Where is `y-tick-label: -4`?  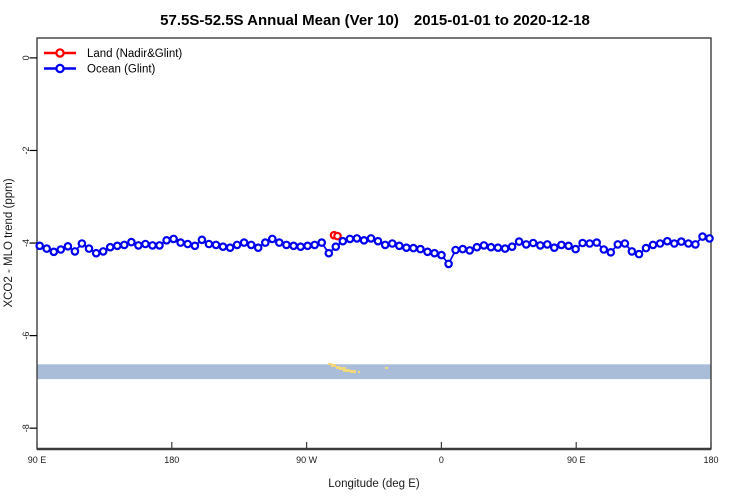
y-tick-label: -4 is located at coordinates (26, 243).